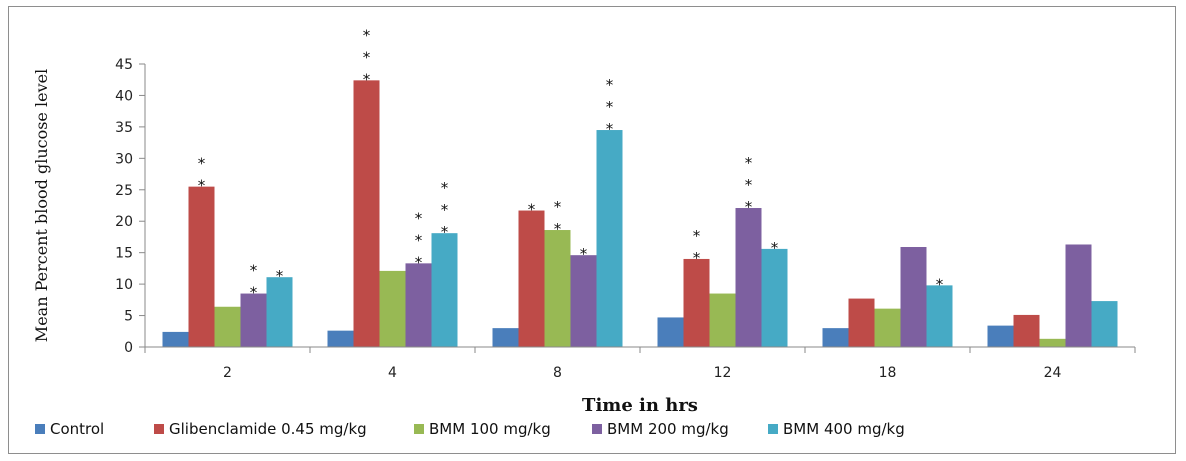  I want to click on x-tick-label: 12, so click(723, 373).